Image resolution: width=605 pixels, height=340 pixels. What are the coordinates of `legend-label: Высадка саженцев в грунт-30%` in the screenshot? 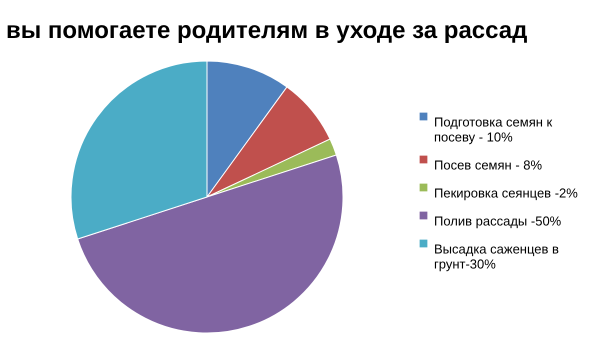 It's located at (497, 257).